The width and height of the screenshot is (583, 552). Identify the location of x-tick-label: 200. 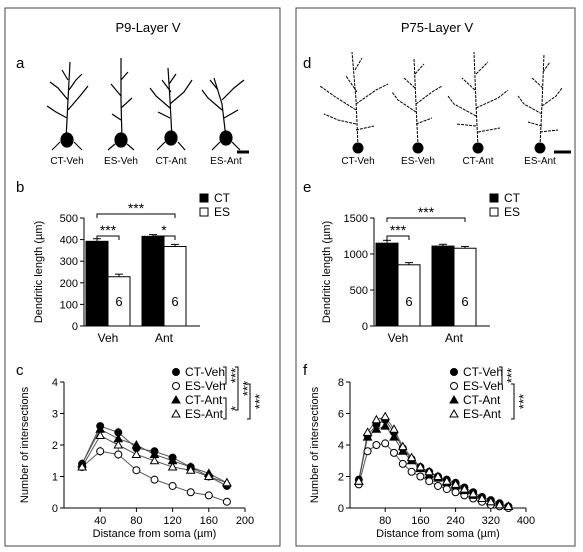
(245, 521).